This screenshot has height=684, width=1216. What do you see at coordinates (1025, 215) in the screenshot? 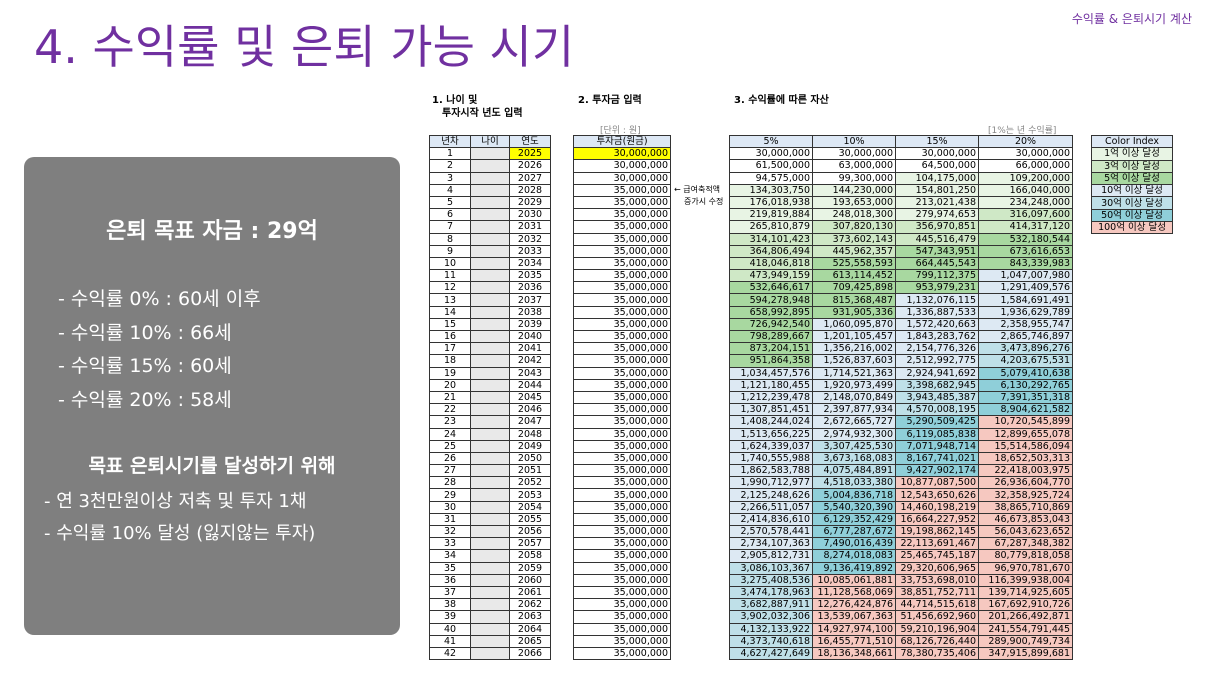
I see `table-cell: 316,097,600` at bounding box center [1025, 215].